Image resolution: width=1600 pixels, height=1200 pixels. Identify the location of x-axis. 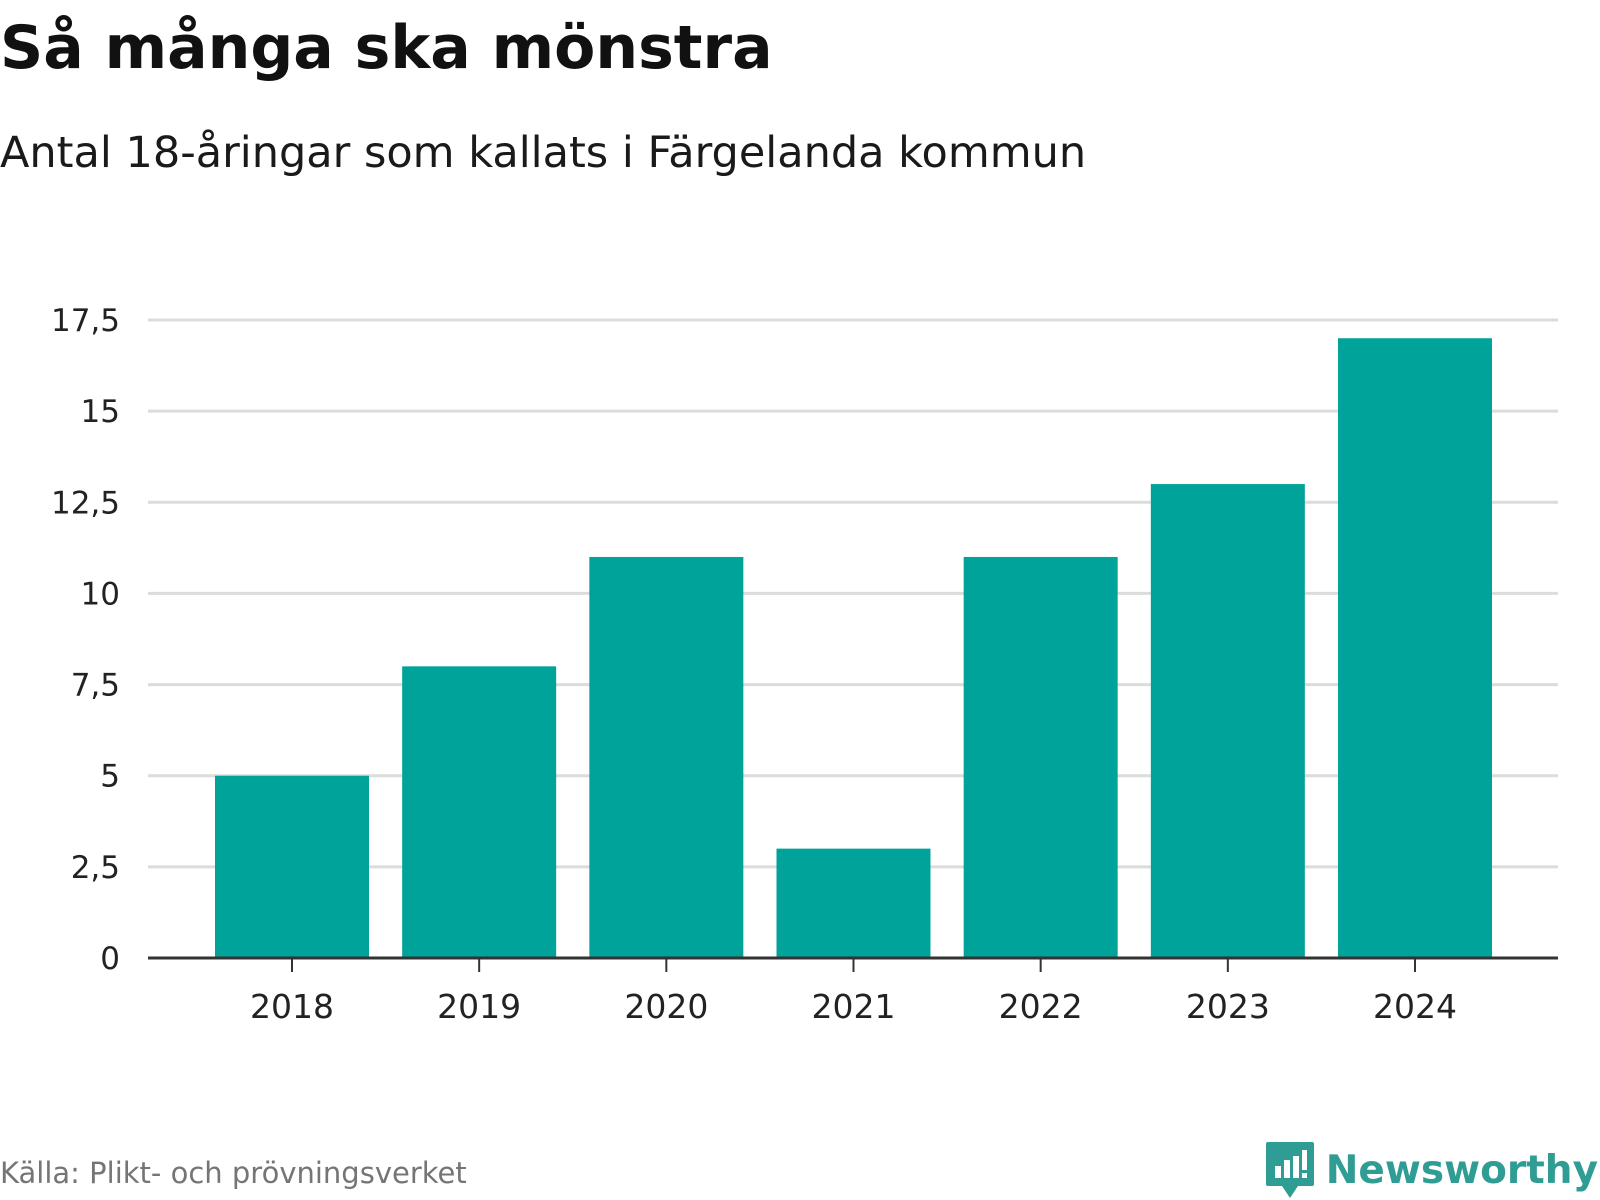
(853, 964).